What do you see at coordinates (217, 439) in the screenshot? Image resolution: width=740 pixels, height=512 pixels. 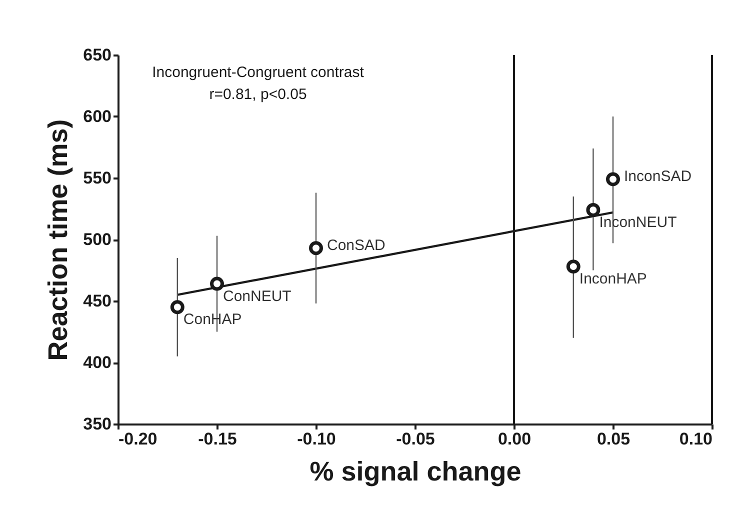 I see `x-tick-label: -0.15` at bounding box center [217, 439].